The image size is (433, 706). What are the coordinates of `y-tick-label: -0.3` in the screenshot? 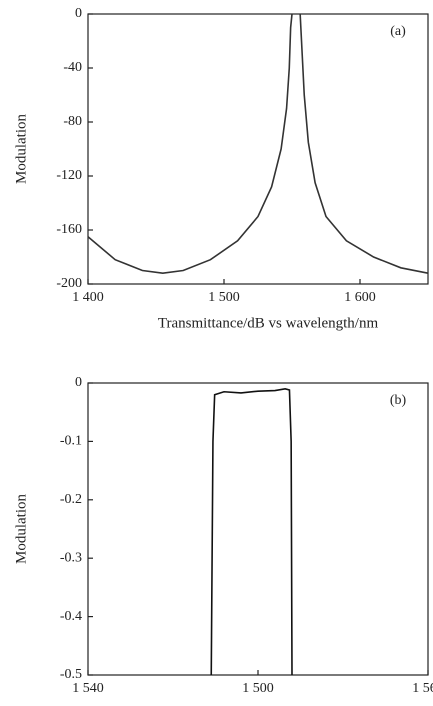 It's located at (71, 557).